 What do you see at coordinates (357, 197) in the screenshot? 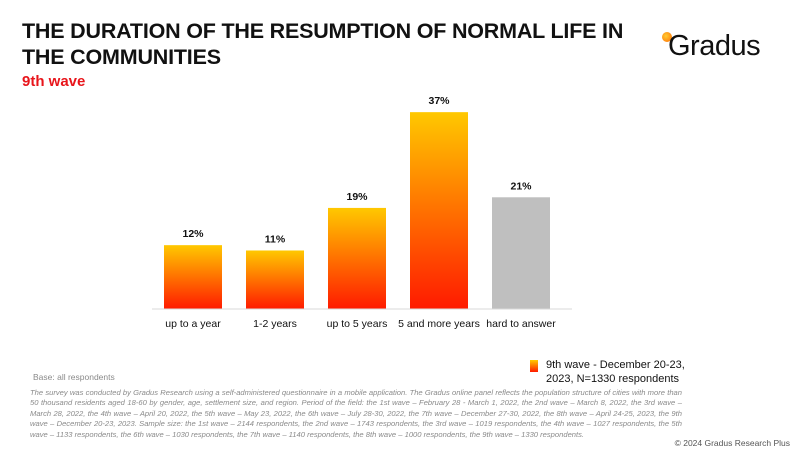
I see `value-label-2: 19%` at bounding box center [357, 197].